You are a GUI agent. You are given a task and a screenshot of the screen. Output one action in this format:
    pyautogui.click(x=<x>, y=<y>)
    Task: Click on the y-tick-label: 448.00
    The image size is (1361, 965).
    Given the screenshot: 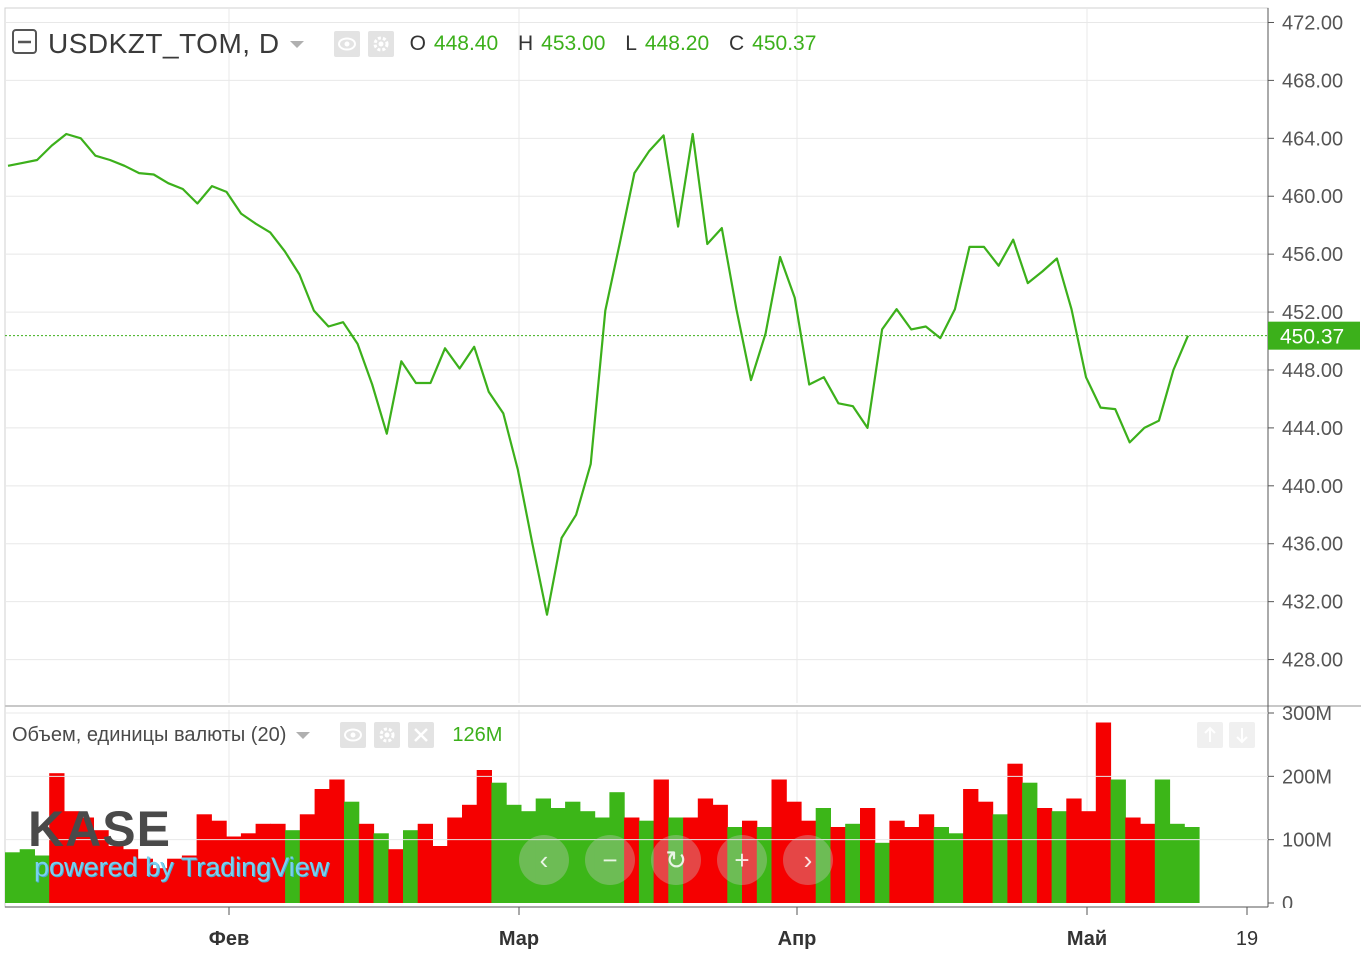 What is the action you would take?
    pyautogui.click(x=1312, y=371)
    